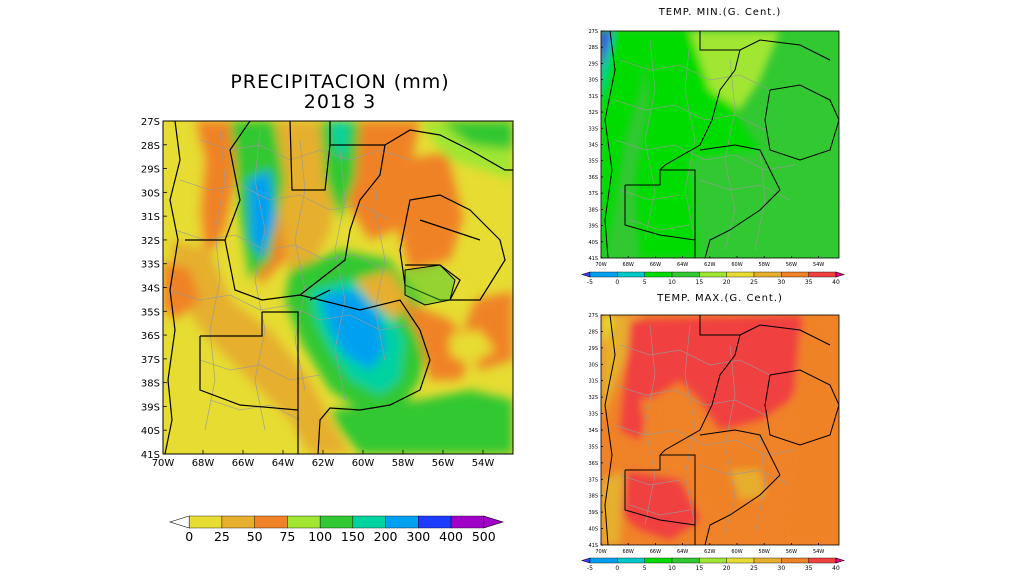  Describe the element at coordinates (340, 82) in the screenshot. I see `precip-title-line1: PRECIPITACION (mm)` at that location.